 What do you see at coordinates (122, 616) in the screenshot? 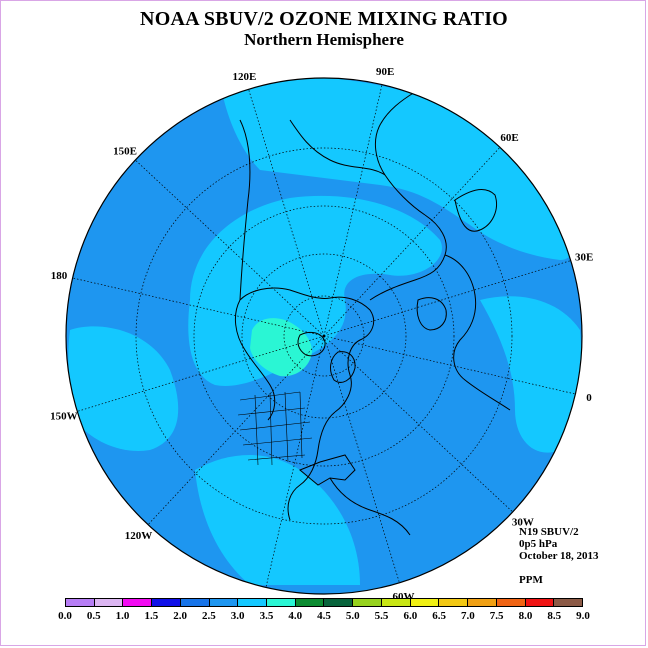
I see `colorbar-tick-label: 1.0` at bounding box center [122, 616].